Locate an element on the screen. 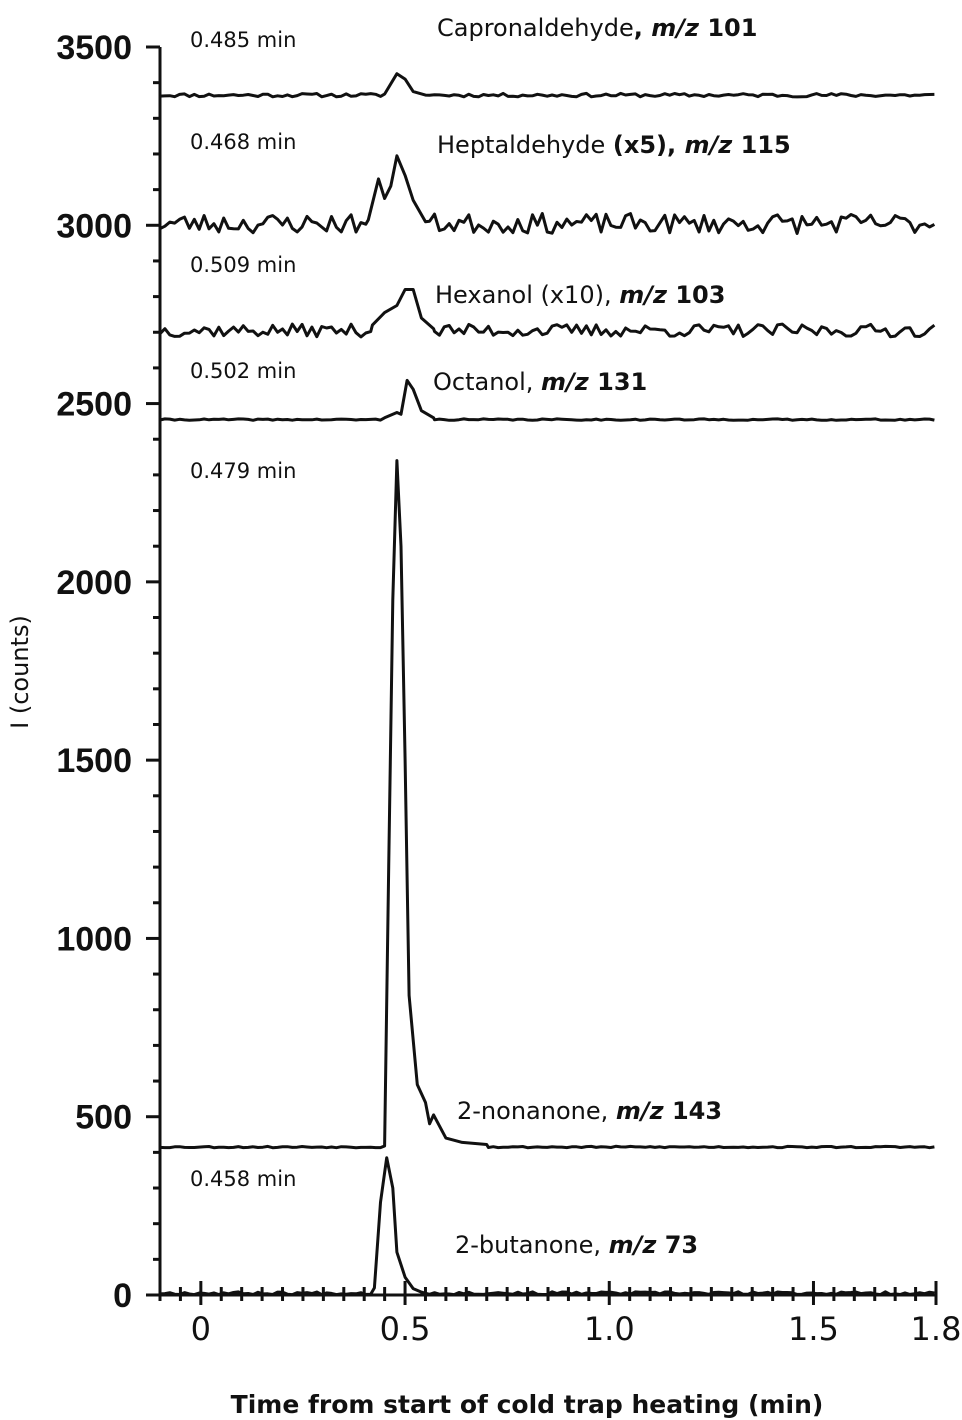  compound-label: Octanol, m/z 131 is located at coordinates (540, 382).